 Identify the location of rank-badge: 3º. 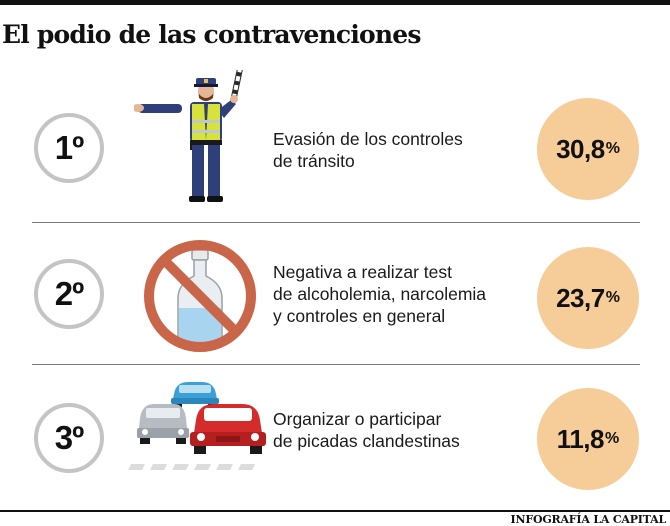
(69, 438).